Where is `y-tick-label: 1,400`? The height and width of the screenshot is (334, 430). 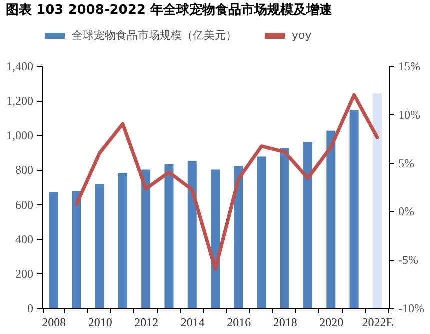 y-tick-label: 1,400 is located at coordinates (20, 67).